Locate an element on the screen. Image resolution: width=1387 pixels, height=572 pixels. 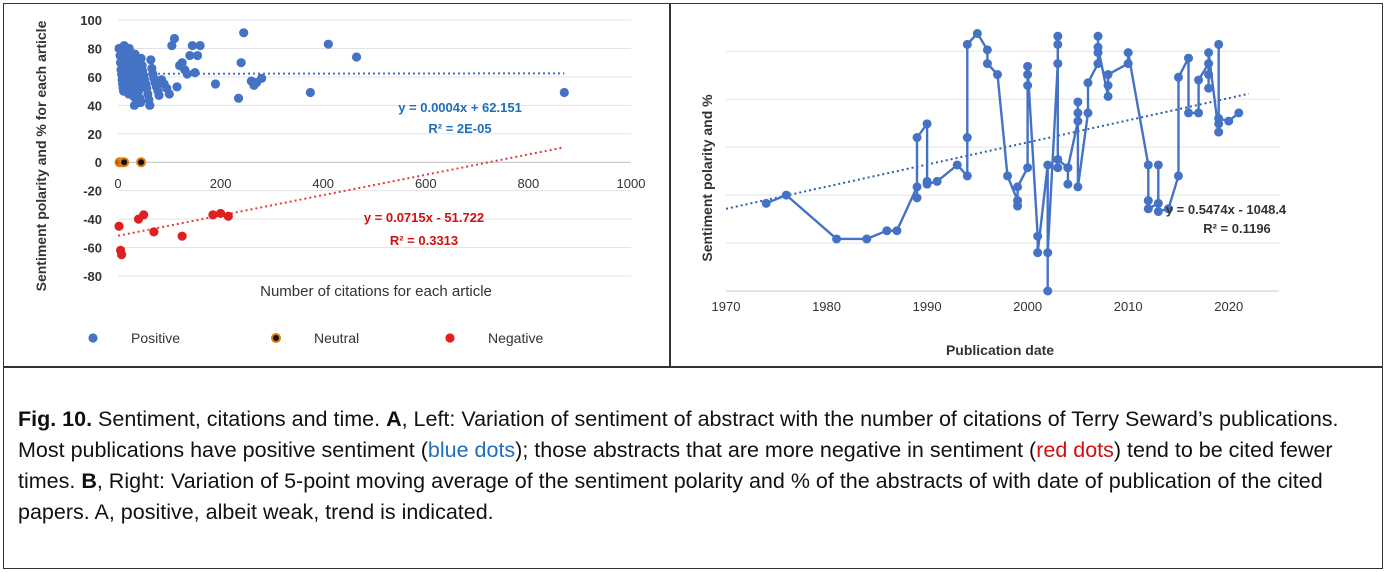
chart-a-points is located at coordinates (341, 144).